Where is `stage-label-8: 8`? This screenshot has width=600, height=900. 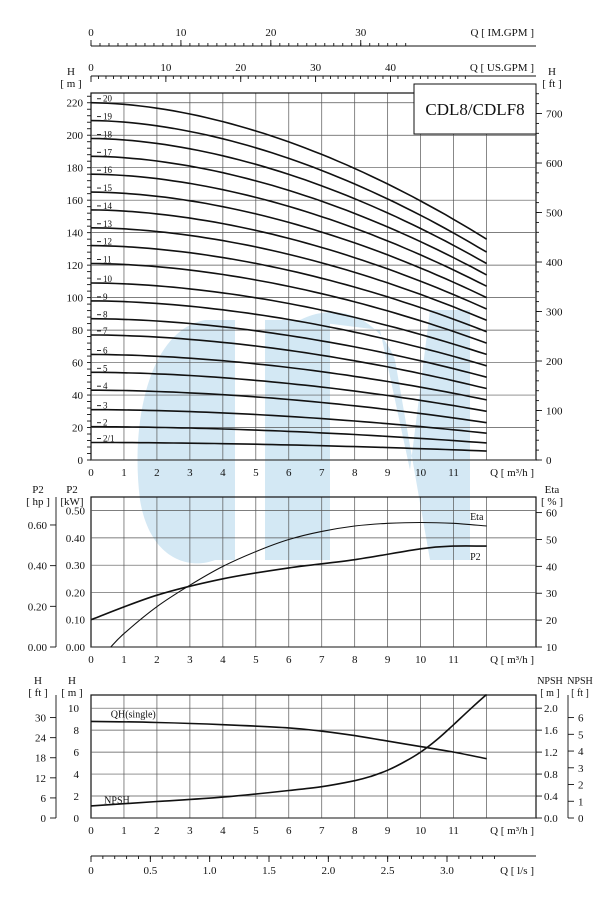 stage-label-8: 8 is located at coordinates (105, 315).